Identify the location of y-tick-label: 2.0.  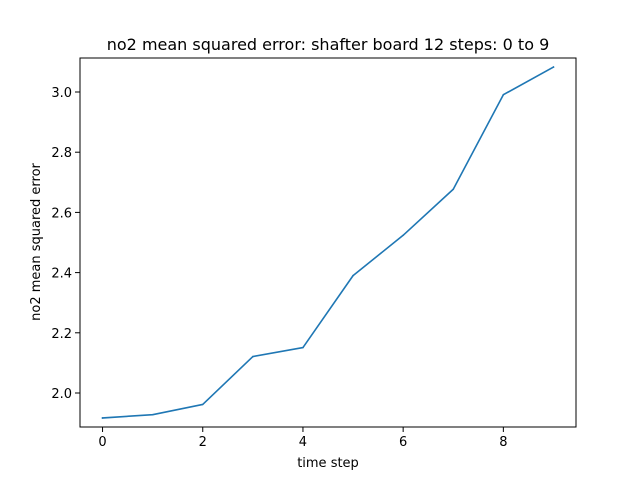
(61, 394).